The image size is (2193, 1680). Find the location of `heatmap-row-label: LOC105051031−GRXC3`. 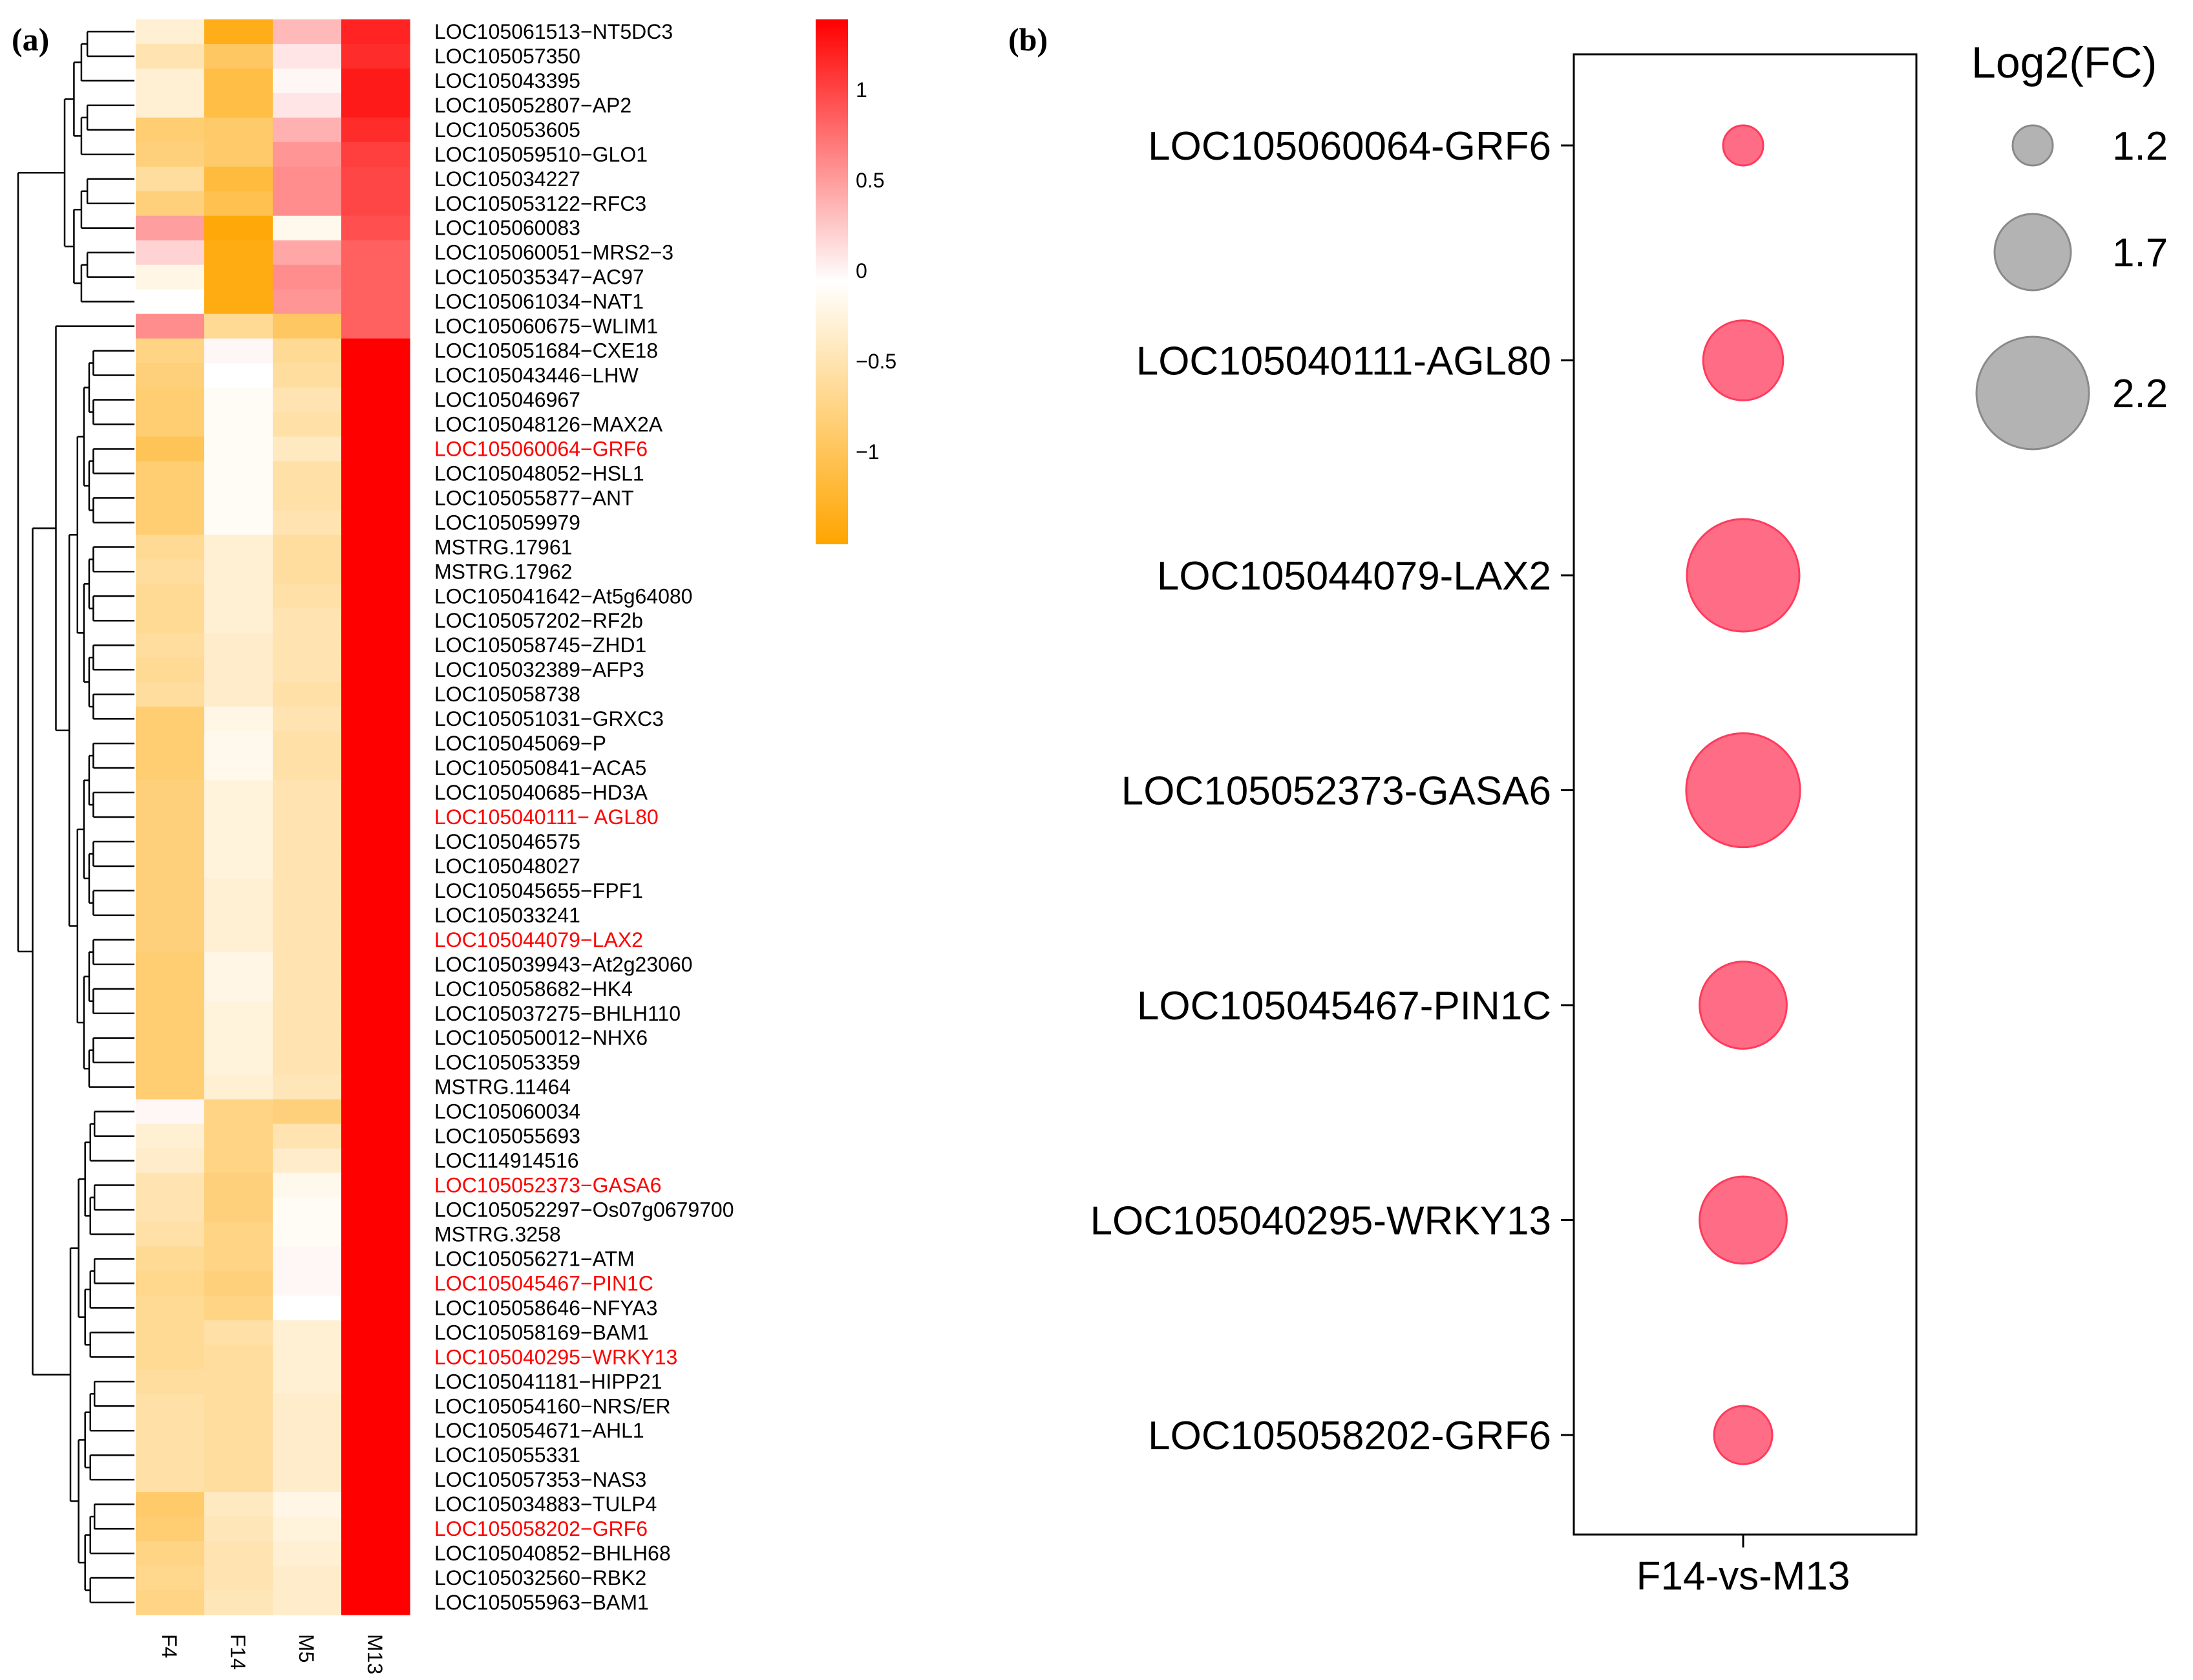

heatmap-row-label: LOC105051031−GRXC3 is located at coordinates (549, 719).